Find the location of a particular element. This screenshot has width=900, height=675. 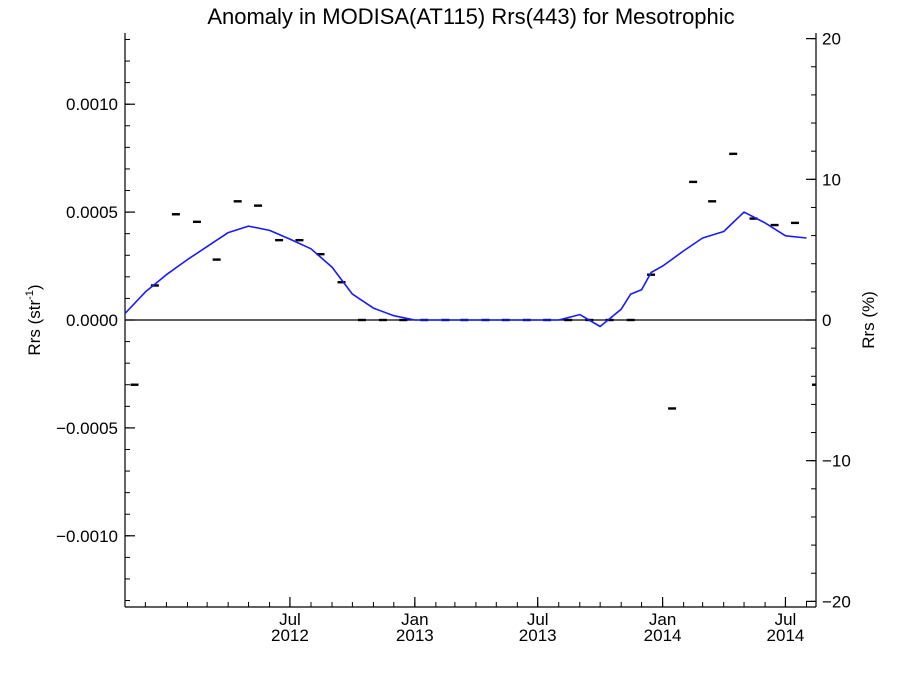

y2-tick-label: 20 is located at coordinates (831, 39).